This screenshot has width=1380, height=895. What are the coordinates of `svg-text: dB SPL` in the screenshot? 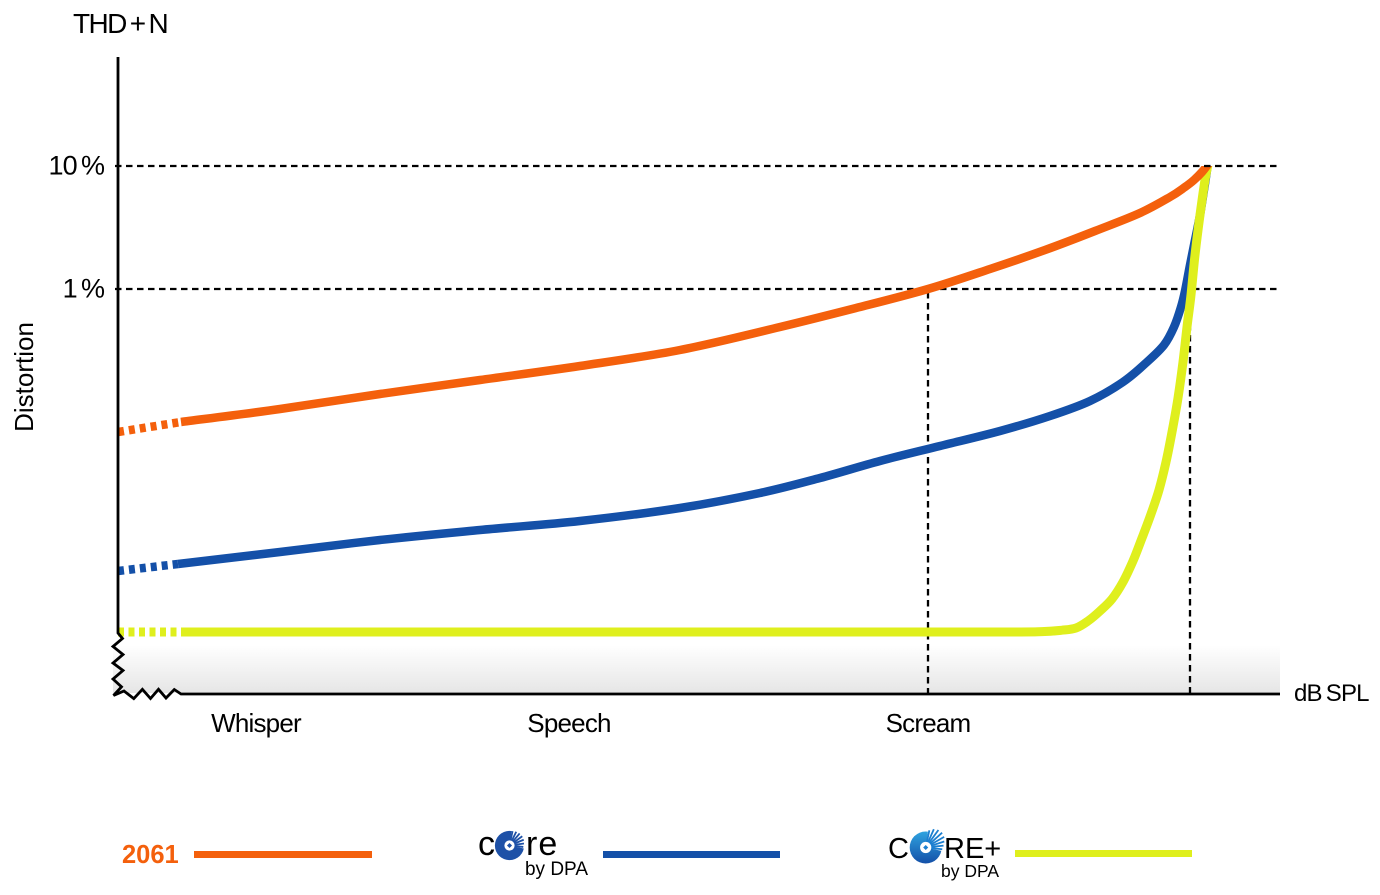 It's located at (1331, 693).